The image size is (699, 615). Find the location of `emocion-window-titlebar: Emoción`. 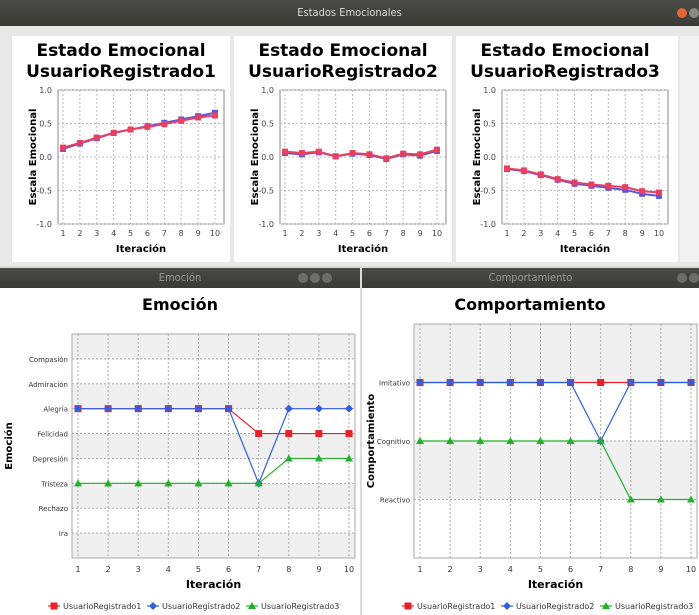

emocion-window-titlebar: Emoción is located at coordinates (180, 278).